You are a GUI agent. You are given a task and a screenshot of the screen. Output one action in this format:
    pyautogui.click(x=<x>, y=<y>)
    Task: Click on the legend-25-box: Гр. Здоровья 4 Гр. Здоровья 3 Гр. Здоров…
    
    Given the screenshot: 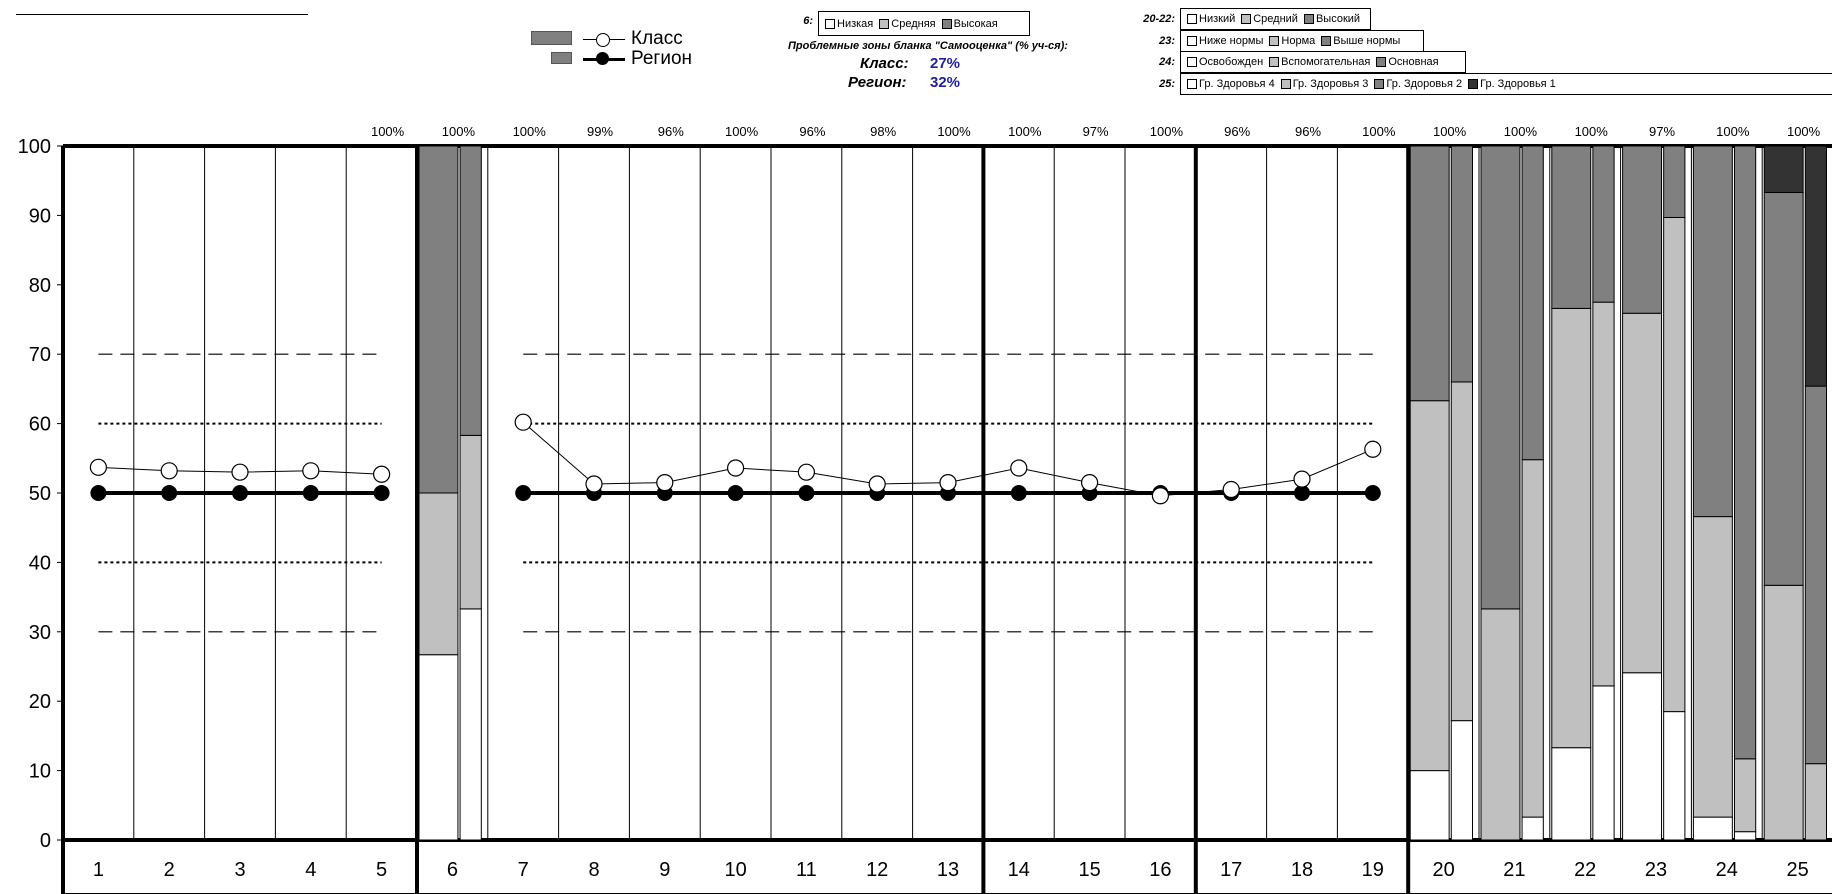 What is the action you would take?
    pyautogui.click(x=1506, y=84)
    